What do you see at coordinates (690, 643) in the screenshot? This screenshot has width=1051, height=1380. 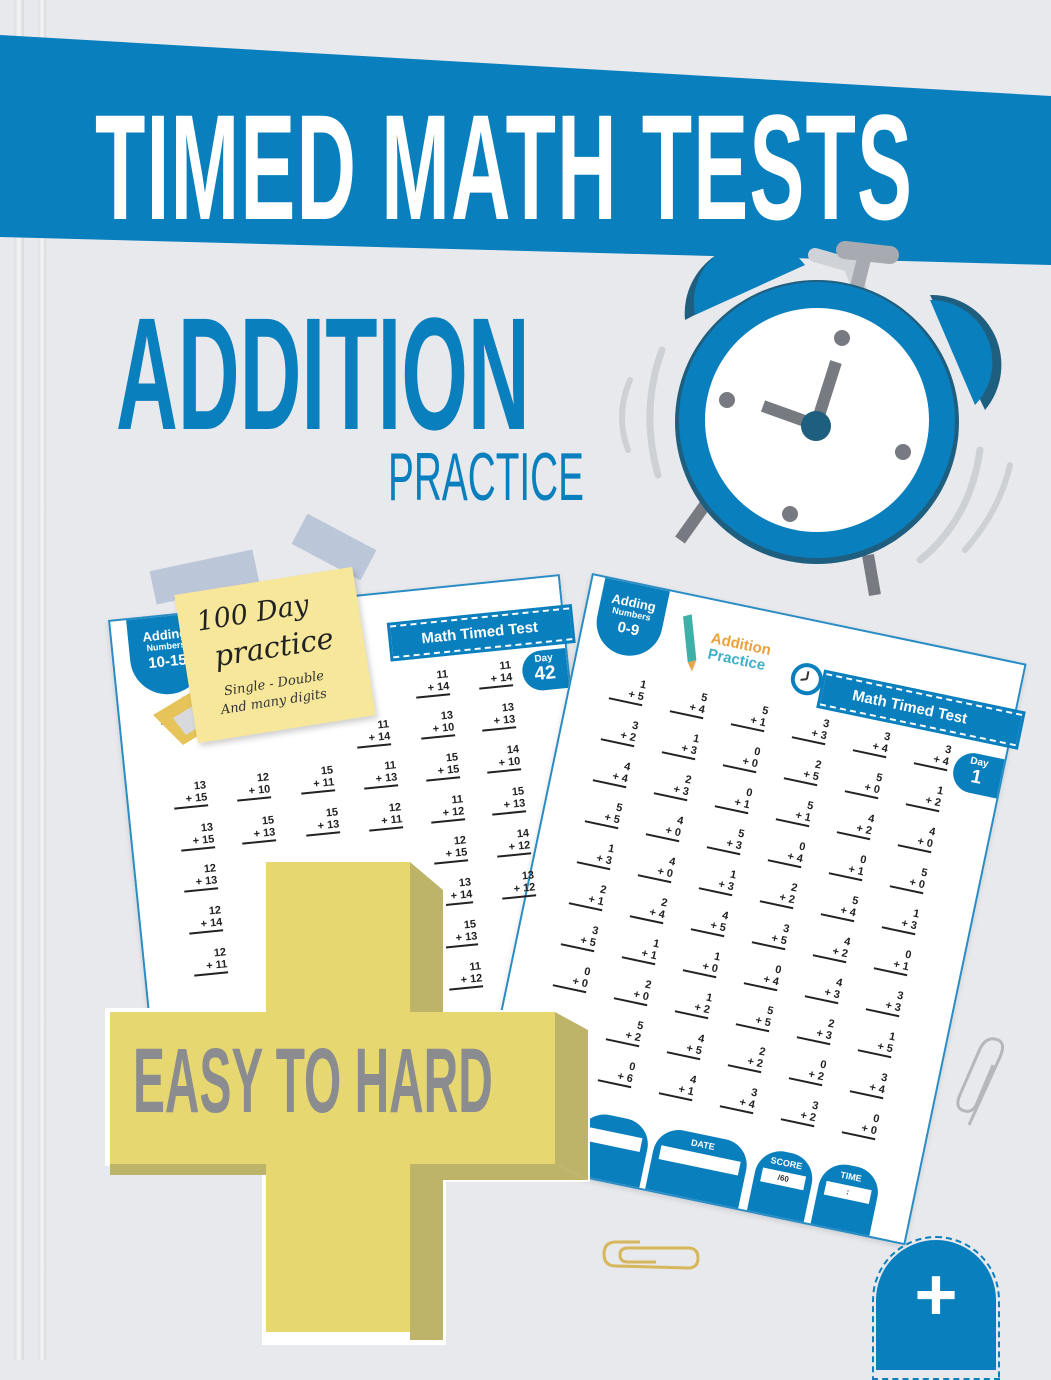 I see `pencil-icon` at bounding box center [690, 643].